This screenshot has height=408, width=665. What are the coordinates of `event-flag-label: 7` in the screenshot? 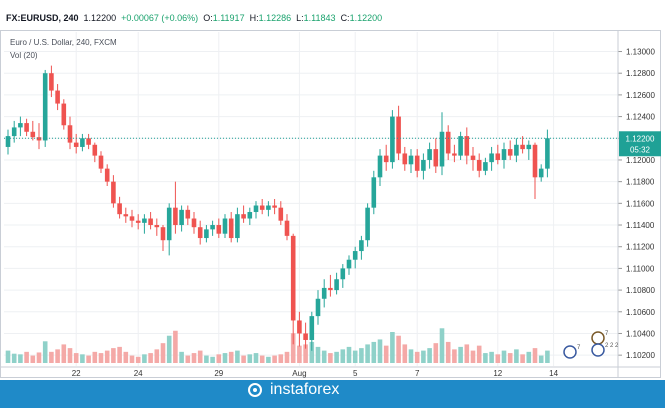 It's located at (607, 334).